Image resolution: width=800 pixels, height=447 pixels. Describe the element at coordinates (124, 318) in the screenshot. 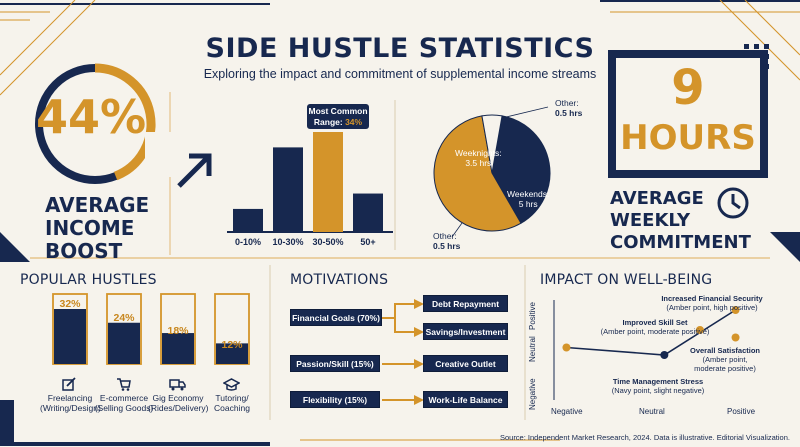

I see `hustle-value: 24%` at that location.